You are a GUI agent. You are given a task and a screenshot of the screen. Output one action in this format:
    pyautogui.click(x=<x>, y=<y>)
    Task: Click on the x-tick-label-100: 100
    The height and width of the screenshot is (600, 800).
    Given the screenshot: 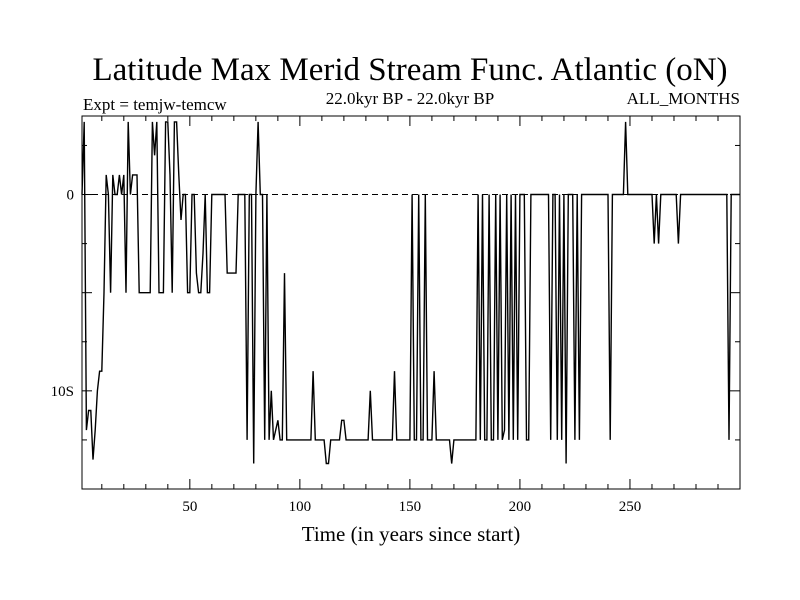 What is the action you would take?
    pyautogui.click(x=300, y=507)
    